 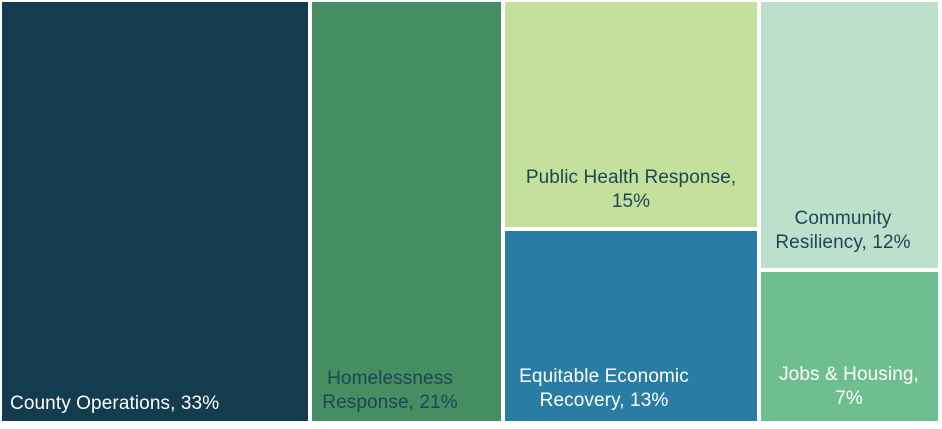 What do you see at coordinates (849, 386) in the screenshot?
I see `tile-label-jobs-and-housing: Jobs & Housing, 7%` at bounding box center [849, 386].